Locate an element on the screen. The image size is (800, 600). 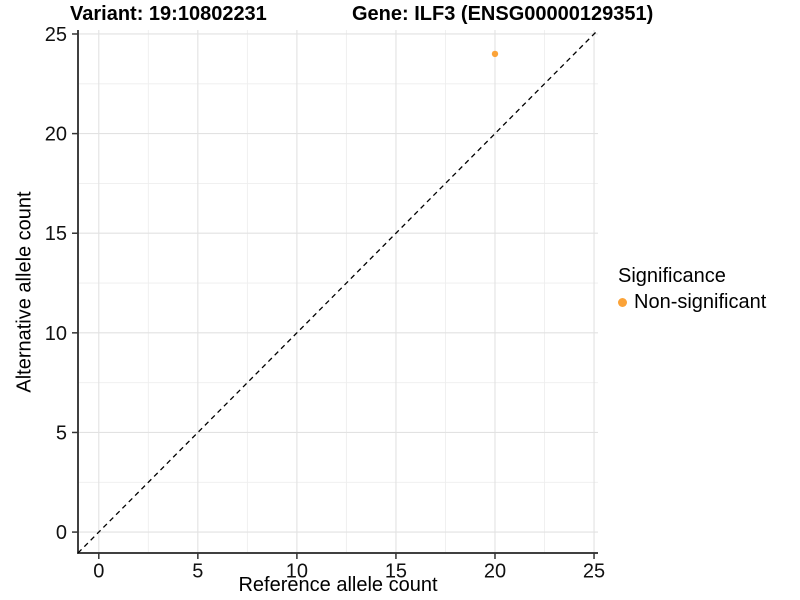
y-tick-label: 0 is located at coordinates (61, 533).